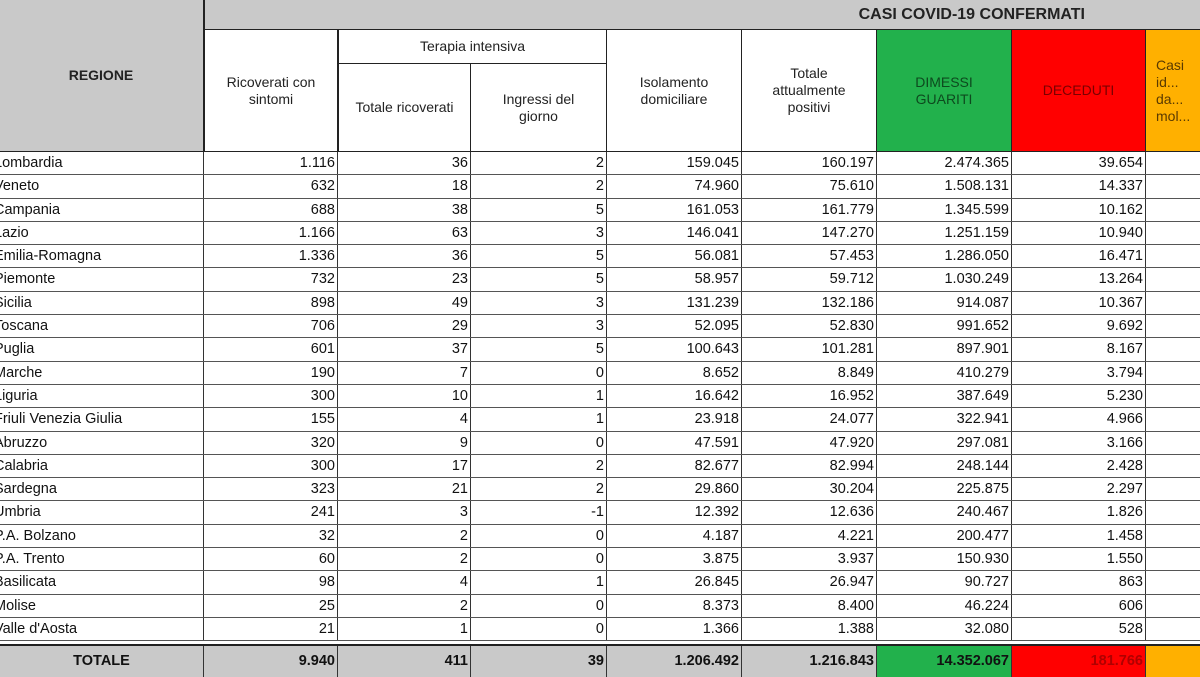  I want to click on table-title: CASI COVID-19 CONFERMATI, so click(702, 15).